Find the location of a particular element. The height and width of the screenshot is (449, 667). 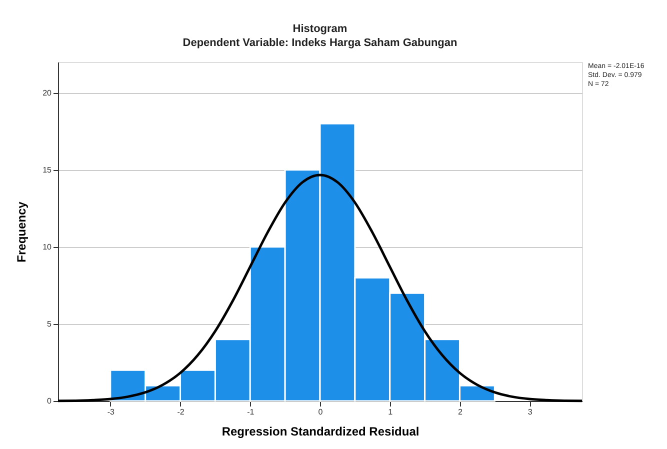

y-tick-label: 5 is located at coordinates (49, 323).